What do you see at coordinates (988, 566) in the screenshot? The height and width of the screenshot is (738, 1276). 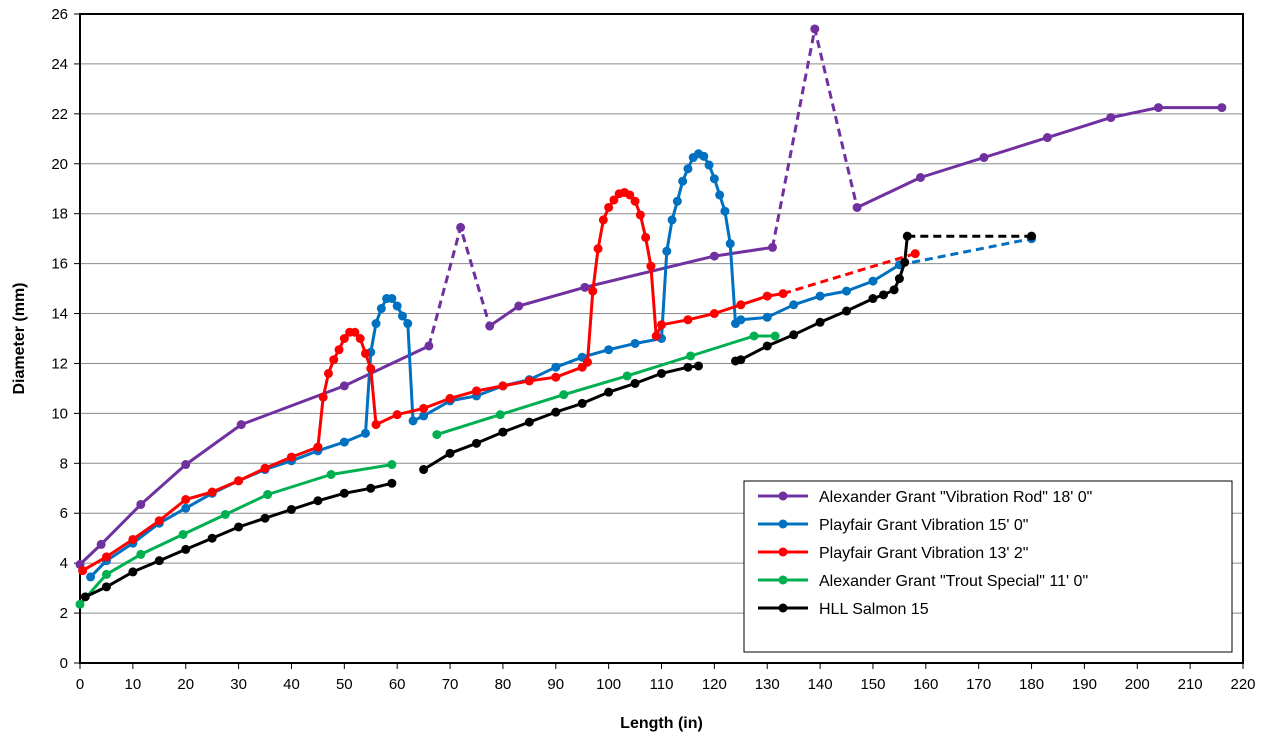 I see `legend-box` at bounding box center [988, 566].